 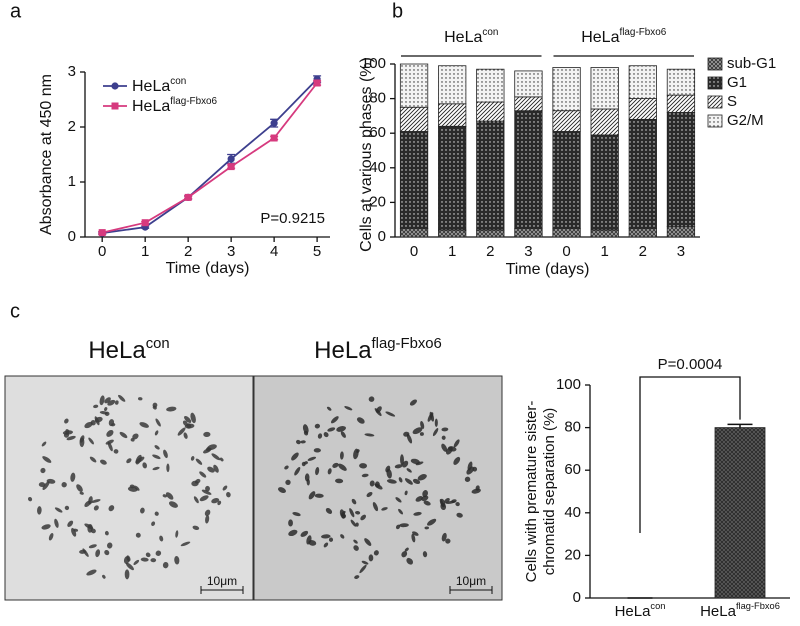 I want to click on y-tick-label: 0, so click(x=382, y=236).